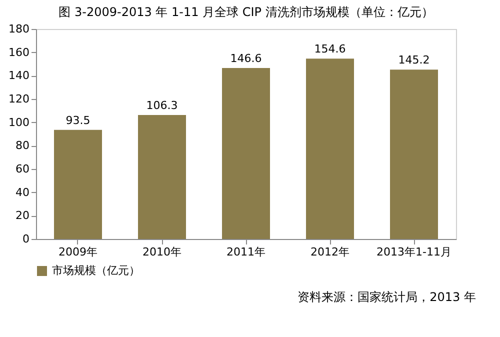  What do you see at coordinates (387, 297) in the screenshot?
I see `text: 资料来源：国家统计局，2013 年` at bounding box center [387, 297].